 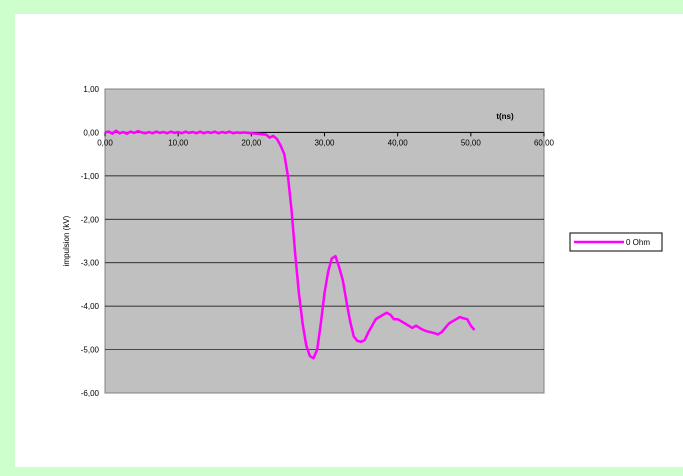 What do you see at coordinates (471, 142) in the screenshot?
I see `x-tick-label: 50,00` at bounding box center [471, 142].